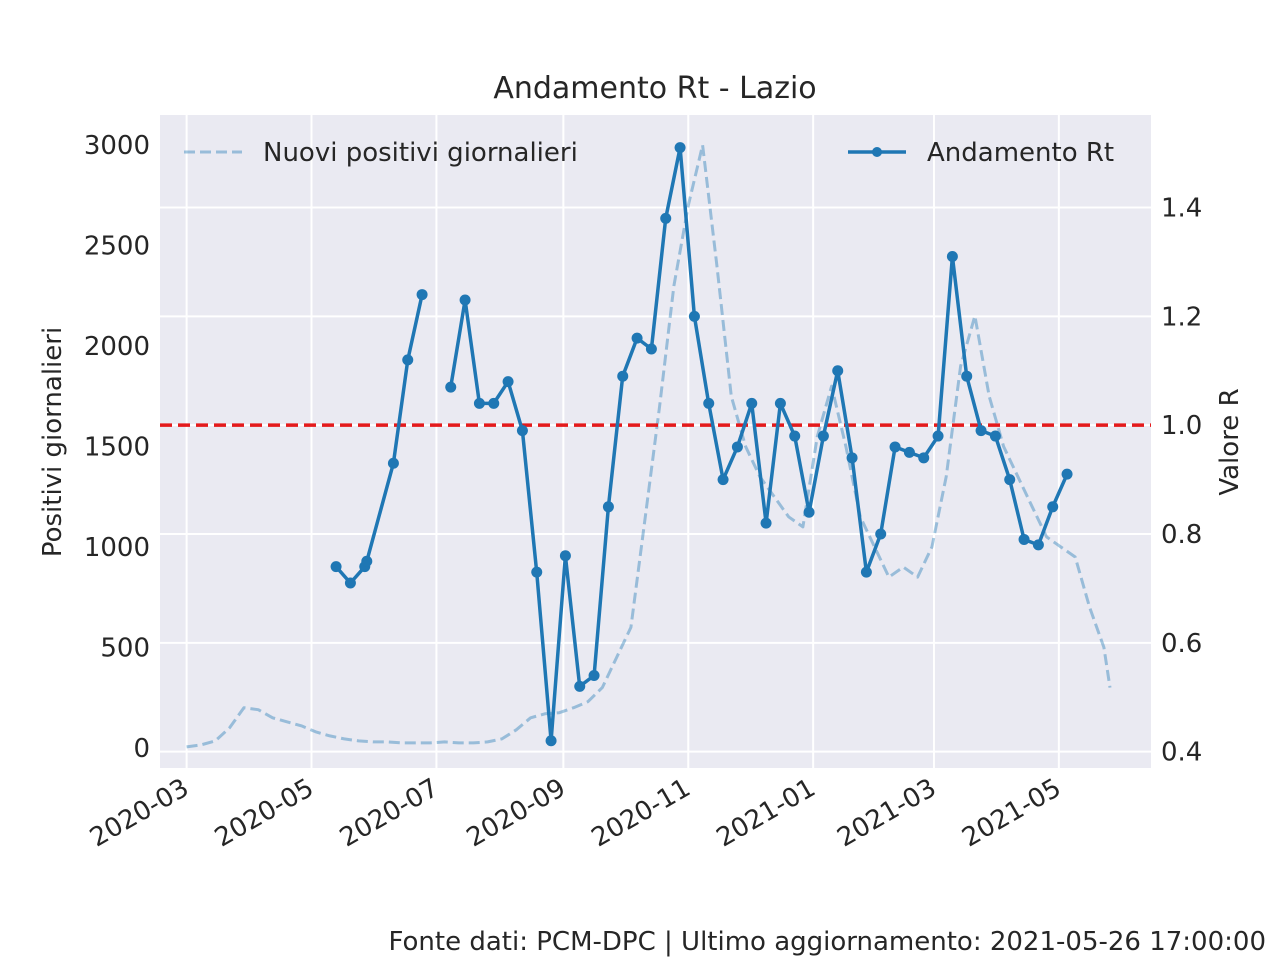 The height and width of the screenshot is (964, 1280). What do you see at coordinates (1020, 153) in the screenshot?
I see `legend-rt-label: Andamento Rt` at bounding box center [1020, 153].